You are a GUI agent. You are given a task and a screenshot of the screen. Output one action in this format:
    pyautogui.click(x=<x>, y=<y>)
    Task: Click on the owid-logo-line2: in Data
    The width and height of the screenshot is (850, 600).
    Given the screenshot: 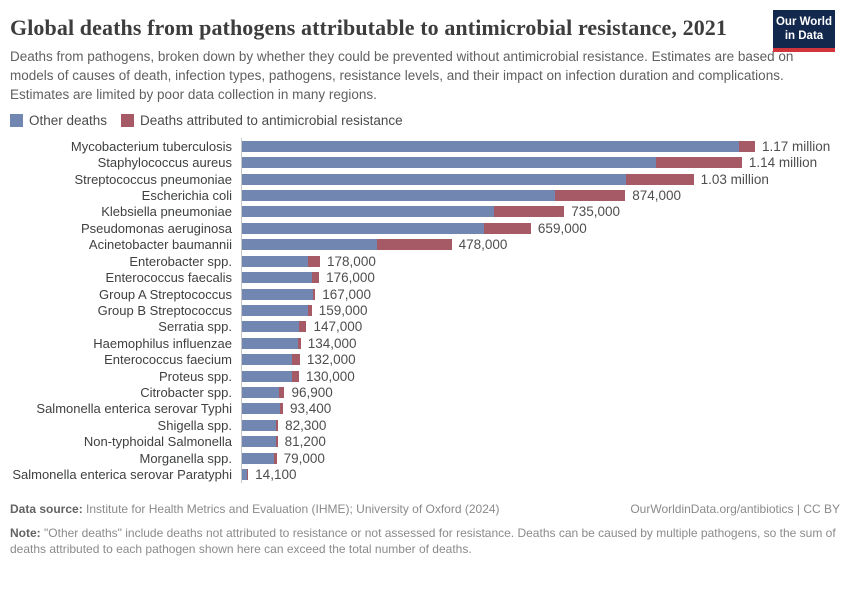 What is the action you would take?
    pyautogui.click(x=804, y=36)
    